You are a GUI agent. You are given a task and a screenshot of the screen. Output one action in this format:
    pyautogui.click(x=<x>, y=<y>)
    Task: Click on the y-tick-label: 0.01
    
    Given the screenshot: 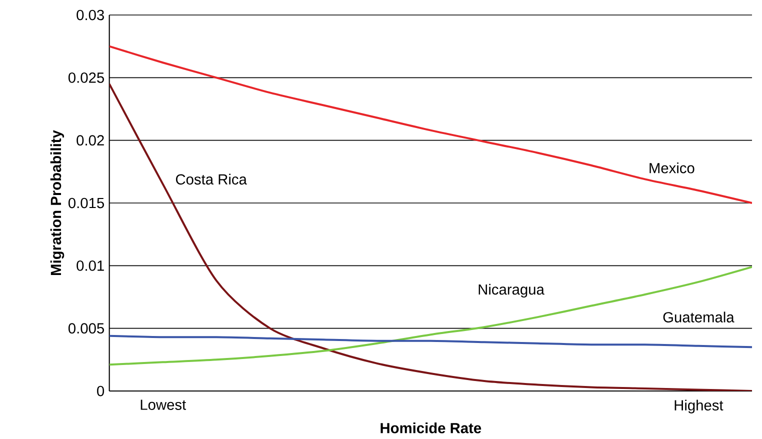 What is the action you would take?
    pyautogui.click(x=90, y=265)
    